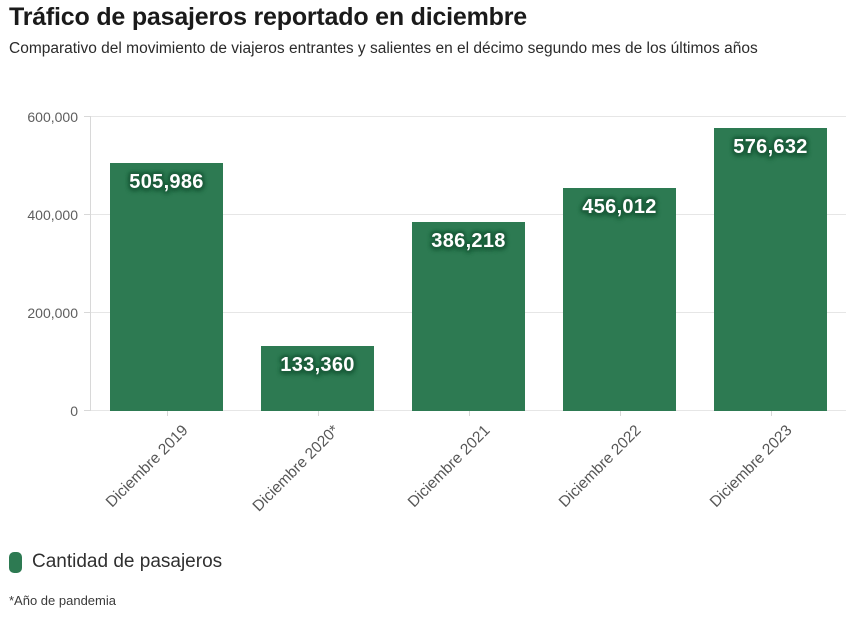 The image size is (865, 620). I want to click on bar: 133,360, so click(317, 378).